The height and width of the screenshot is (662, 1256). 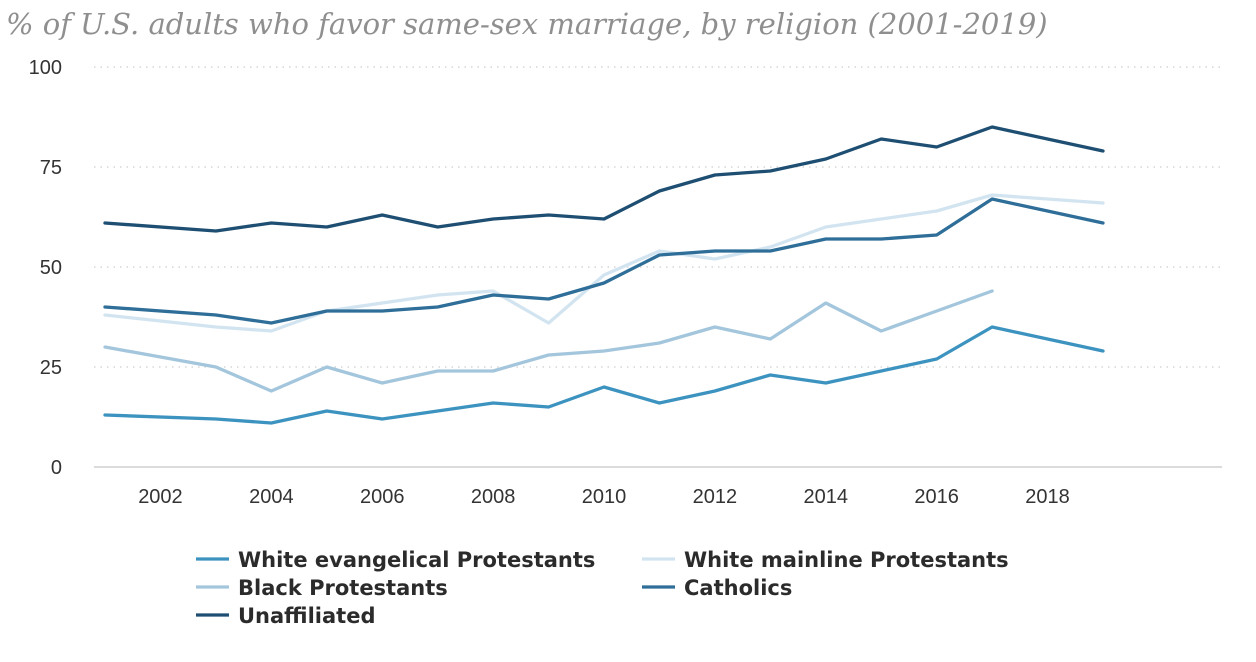 What do you see at coordinates (56, 468) in the screenshot?
I see `y-tick-label: 0` at bounding box center [56, 468].